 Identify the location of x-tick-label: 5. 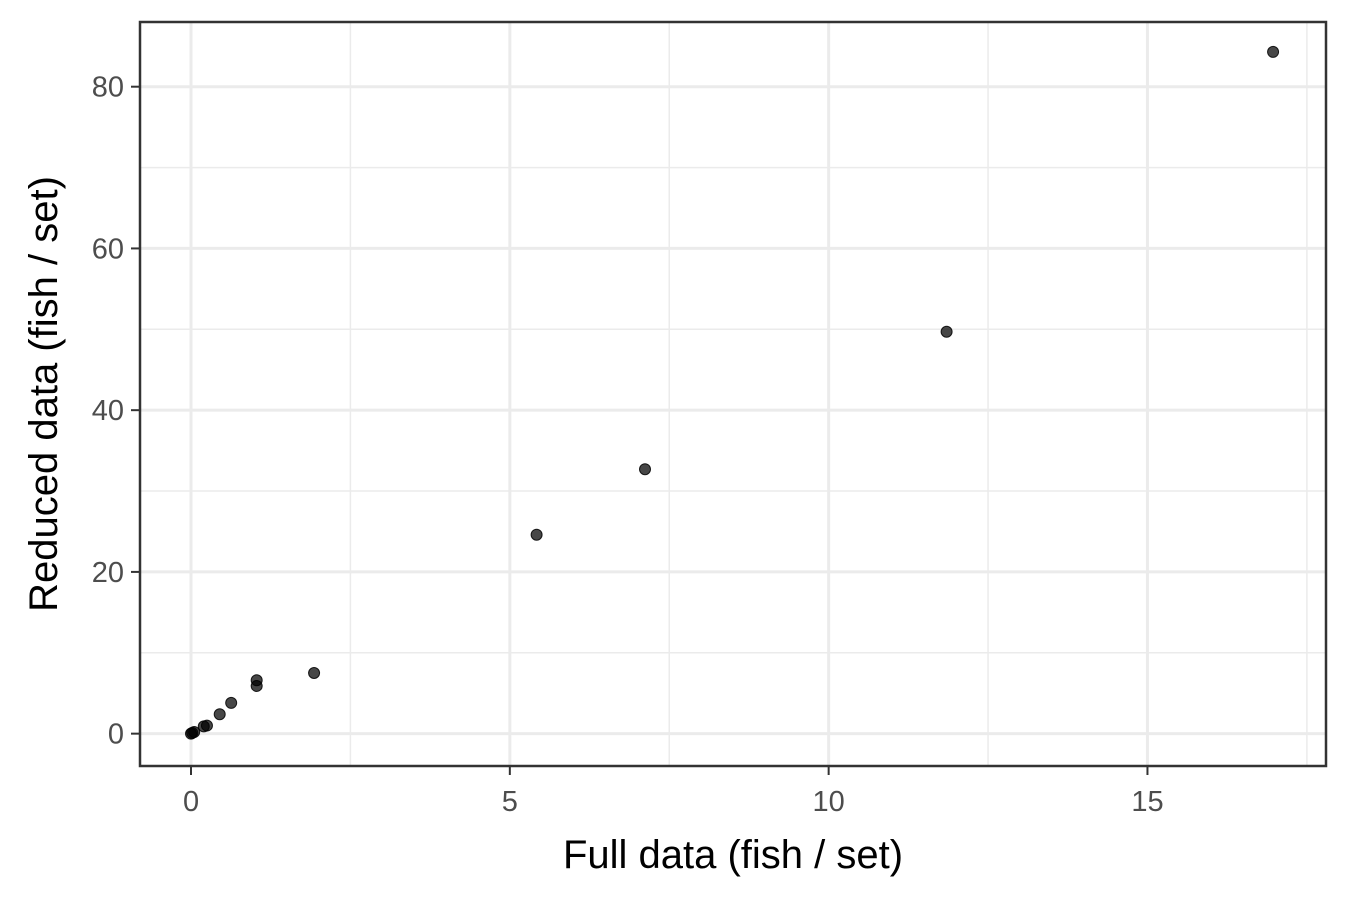
(510, 802).